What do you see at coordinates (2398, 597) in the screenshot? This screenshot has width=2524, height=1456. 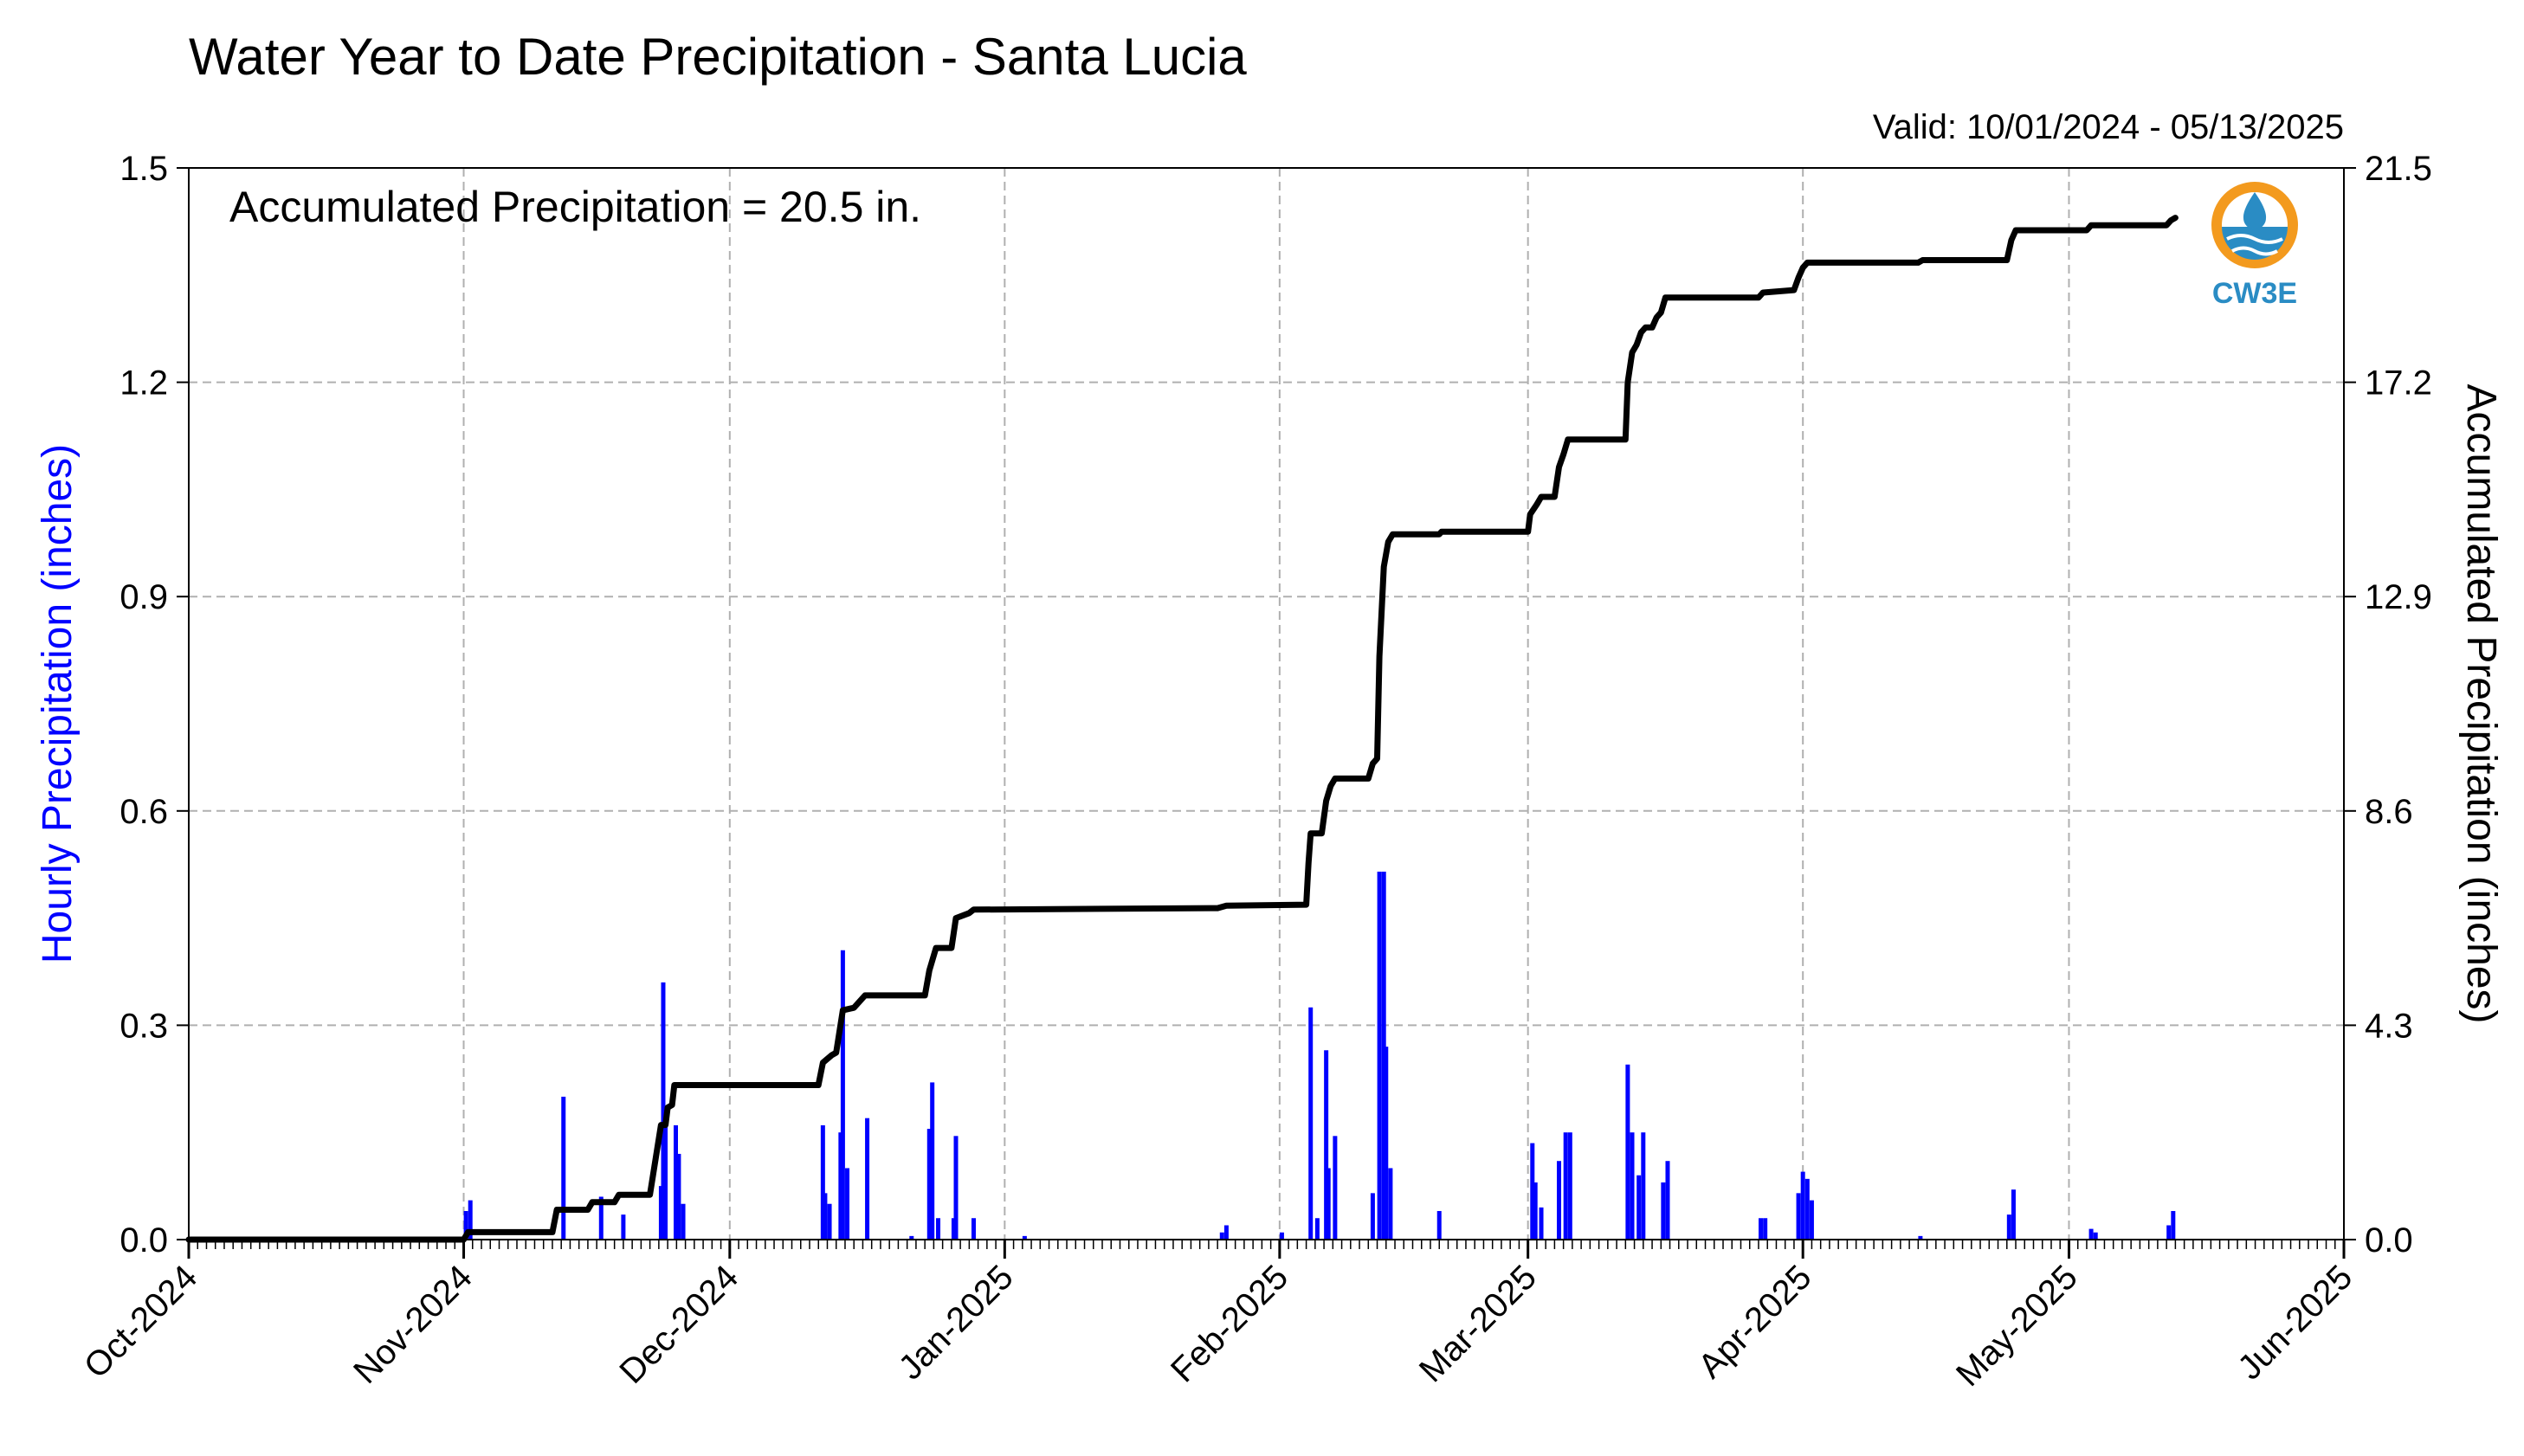 I see `right-y-tick-label: 12.9` at bounding box center [2398, 597].